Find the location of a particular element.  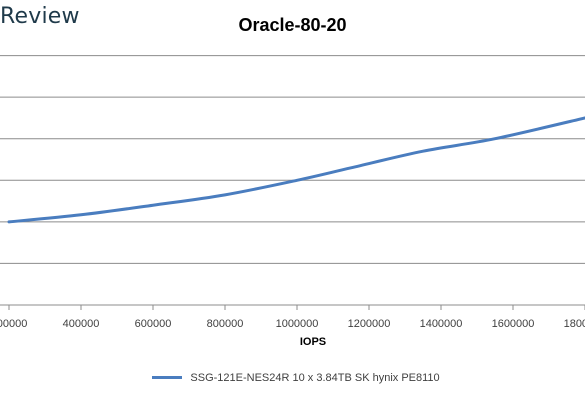

x-tick-label: 1400000 is located at coordinates (441, 324).